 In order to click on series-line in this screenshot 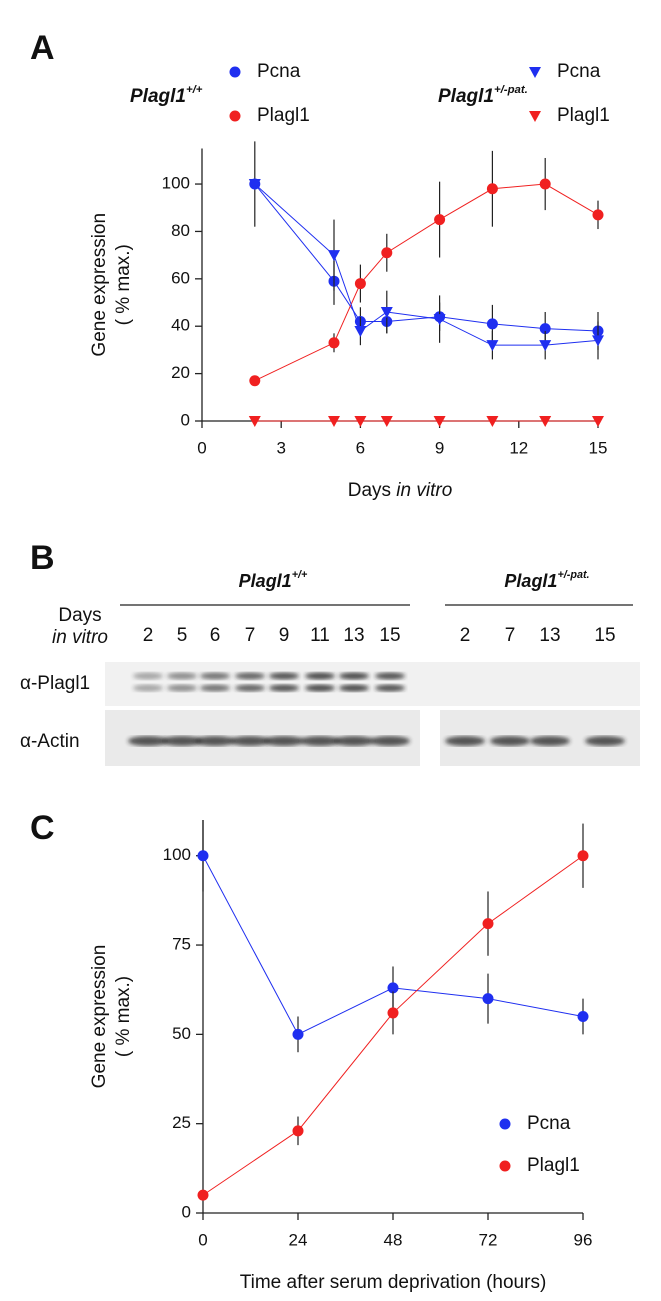, I will do `click(426, 264)`.